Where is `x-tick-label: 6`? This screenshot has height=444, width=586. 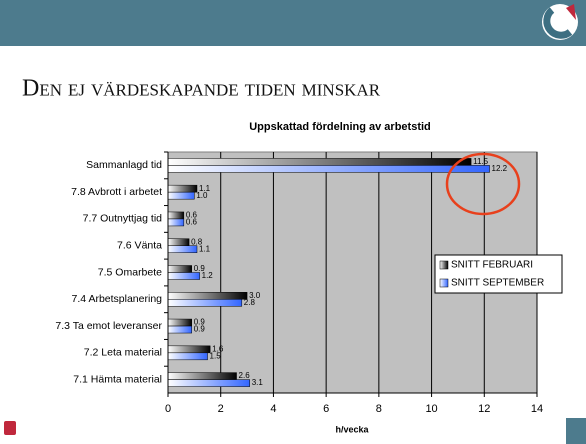
x-tick-label: 6 is located at coordinates (326, 409).